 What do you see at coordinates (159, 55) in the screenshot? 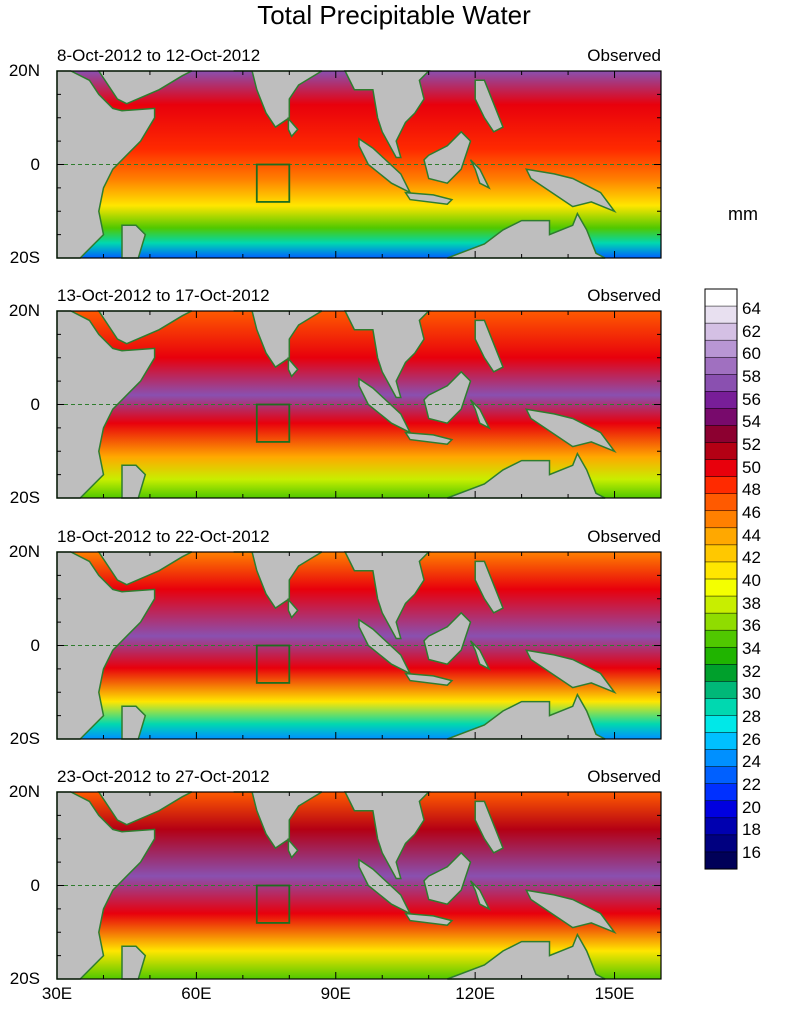
I see `panel-period: 8-Oct-2012 to 12-Oct-2012` at bounding box center [159, 55].